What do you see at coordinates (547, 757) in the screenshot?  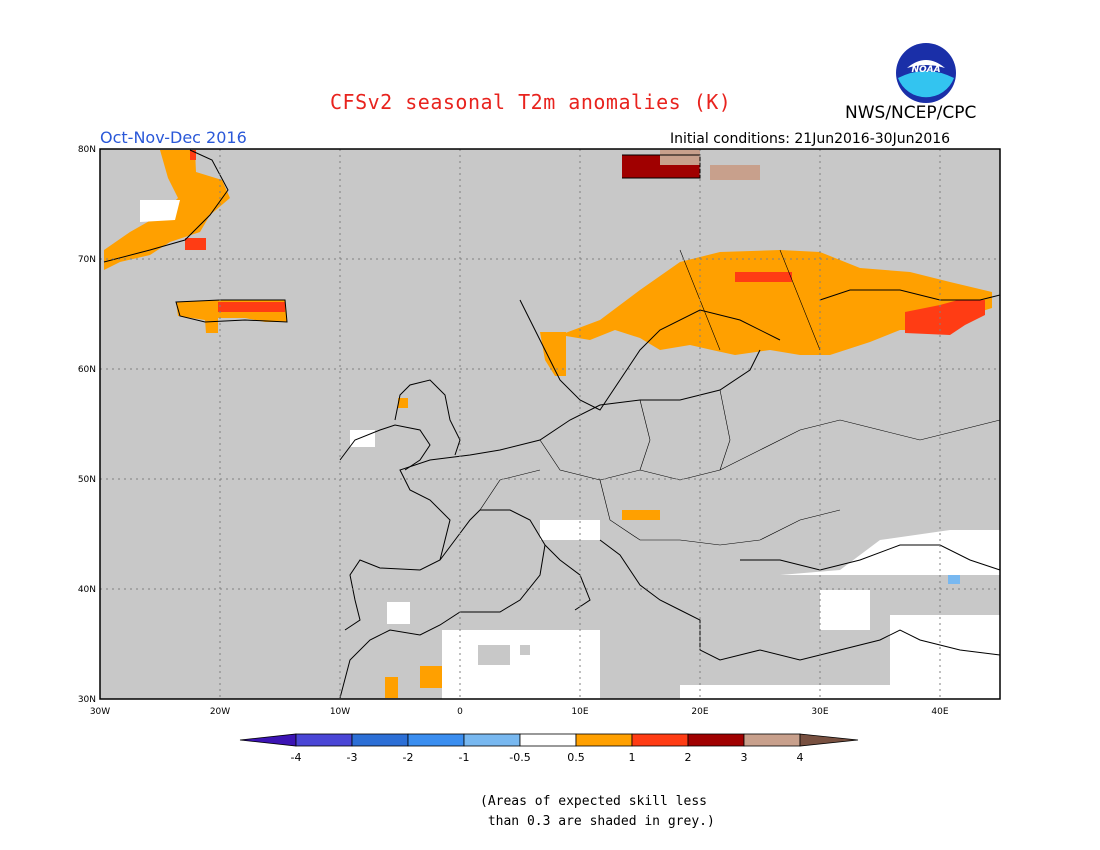 I see `colorbar-labels: -4 -3 -2 -1 -0.5 0.5 1 2 3 4` at bounding box center [547, 757].